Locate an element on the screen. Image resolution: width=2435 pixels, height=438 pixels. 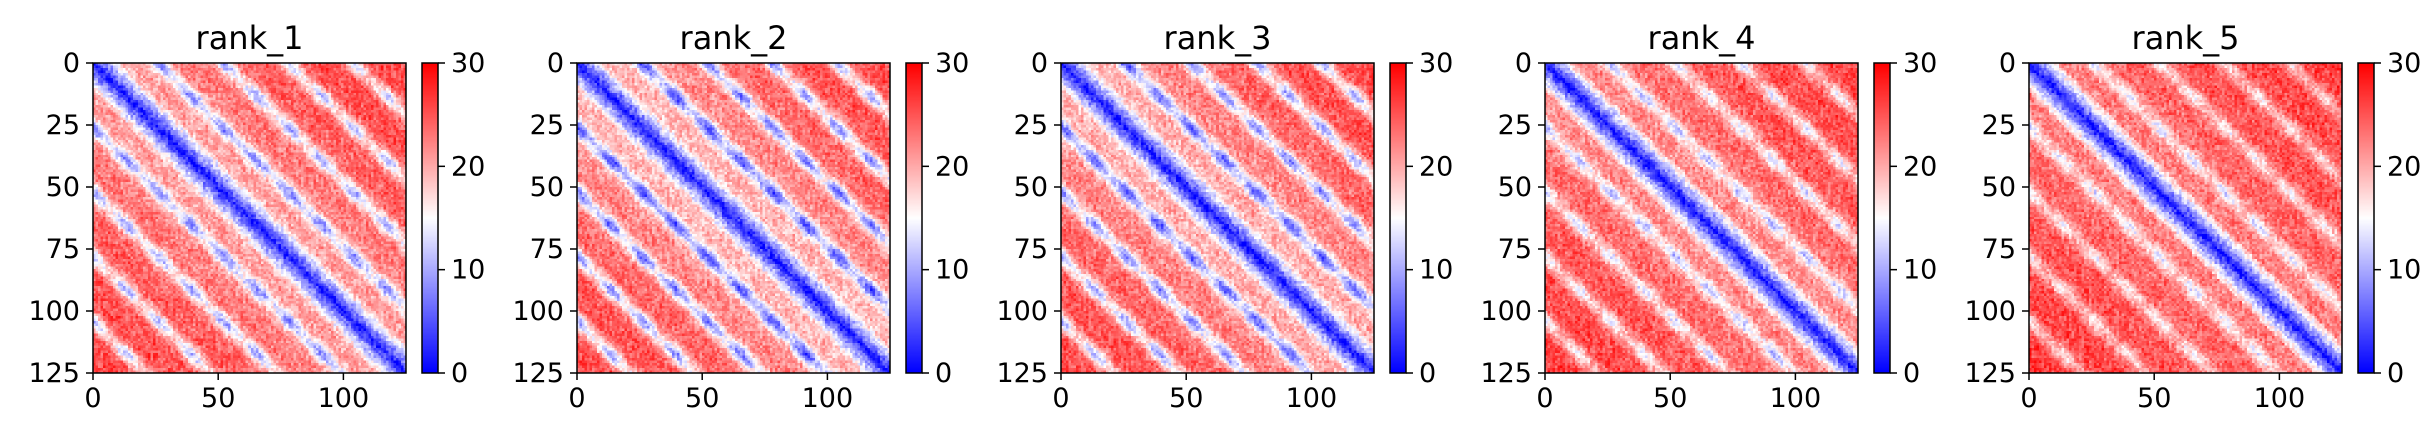
panel-title: rank_1 is located at coordinates (250, 38).